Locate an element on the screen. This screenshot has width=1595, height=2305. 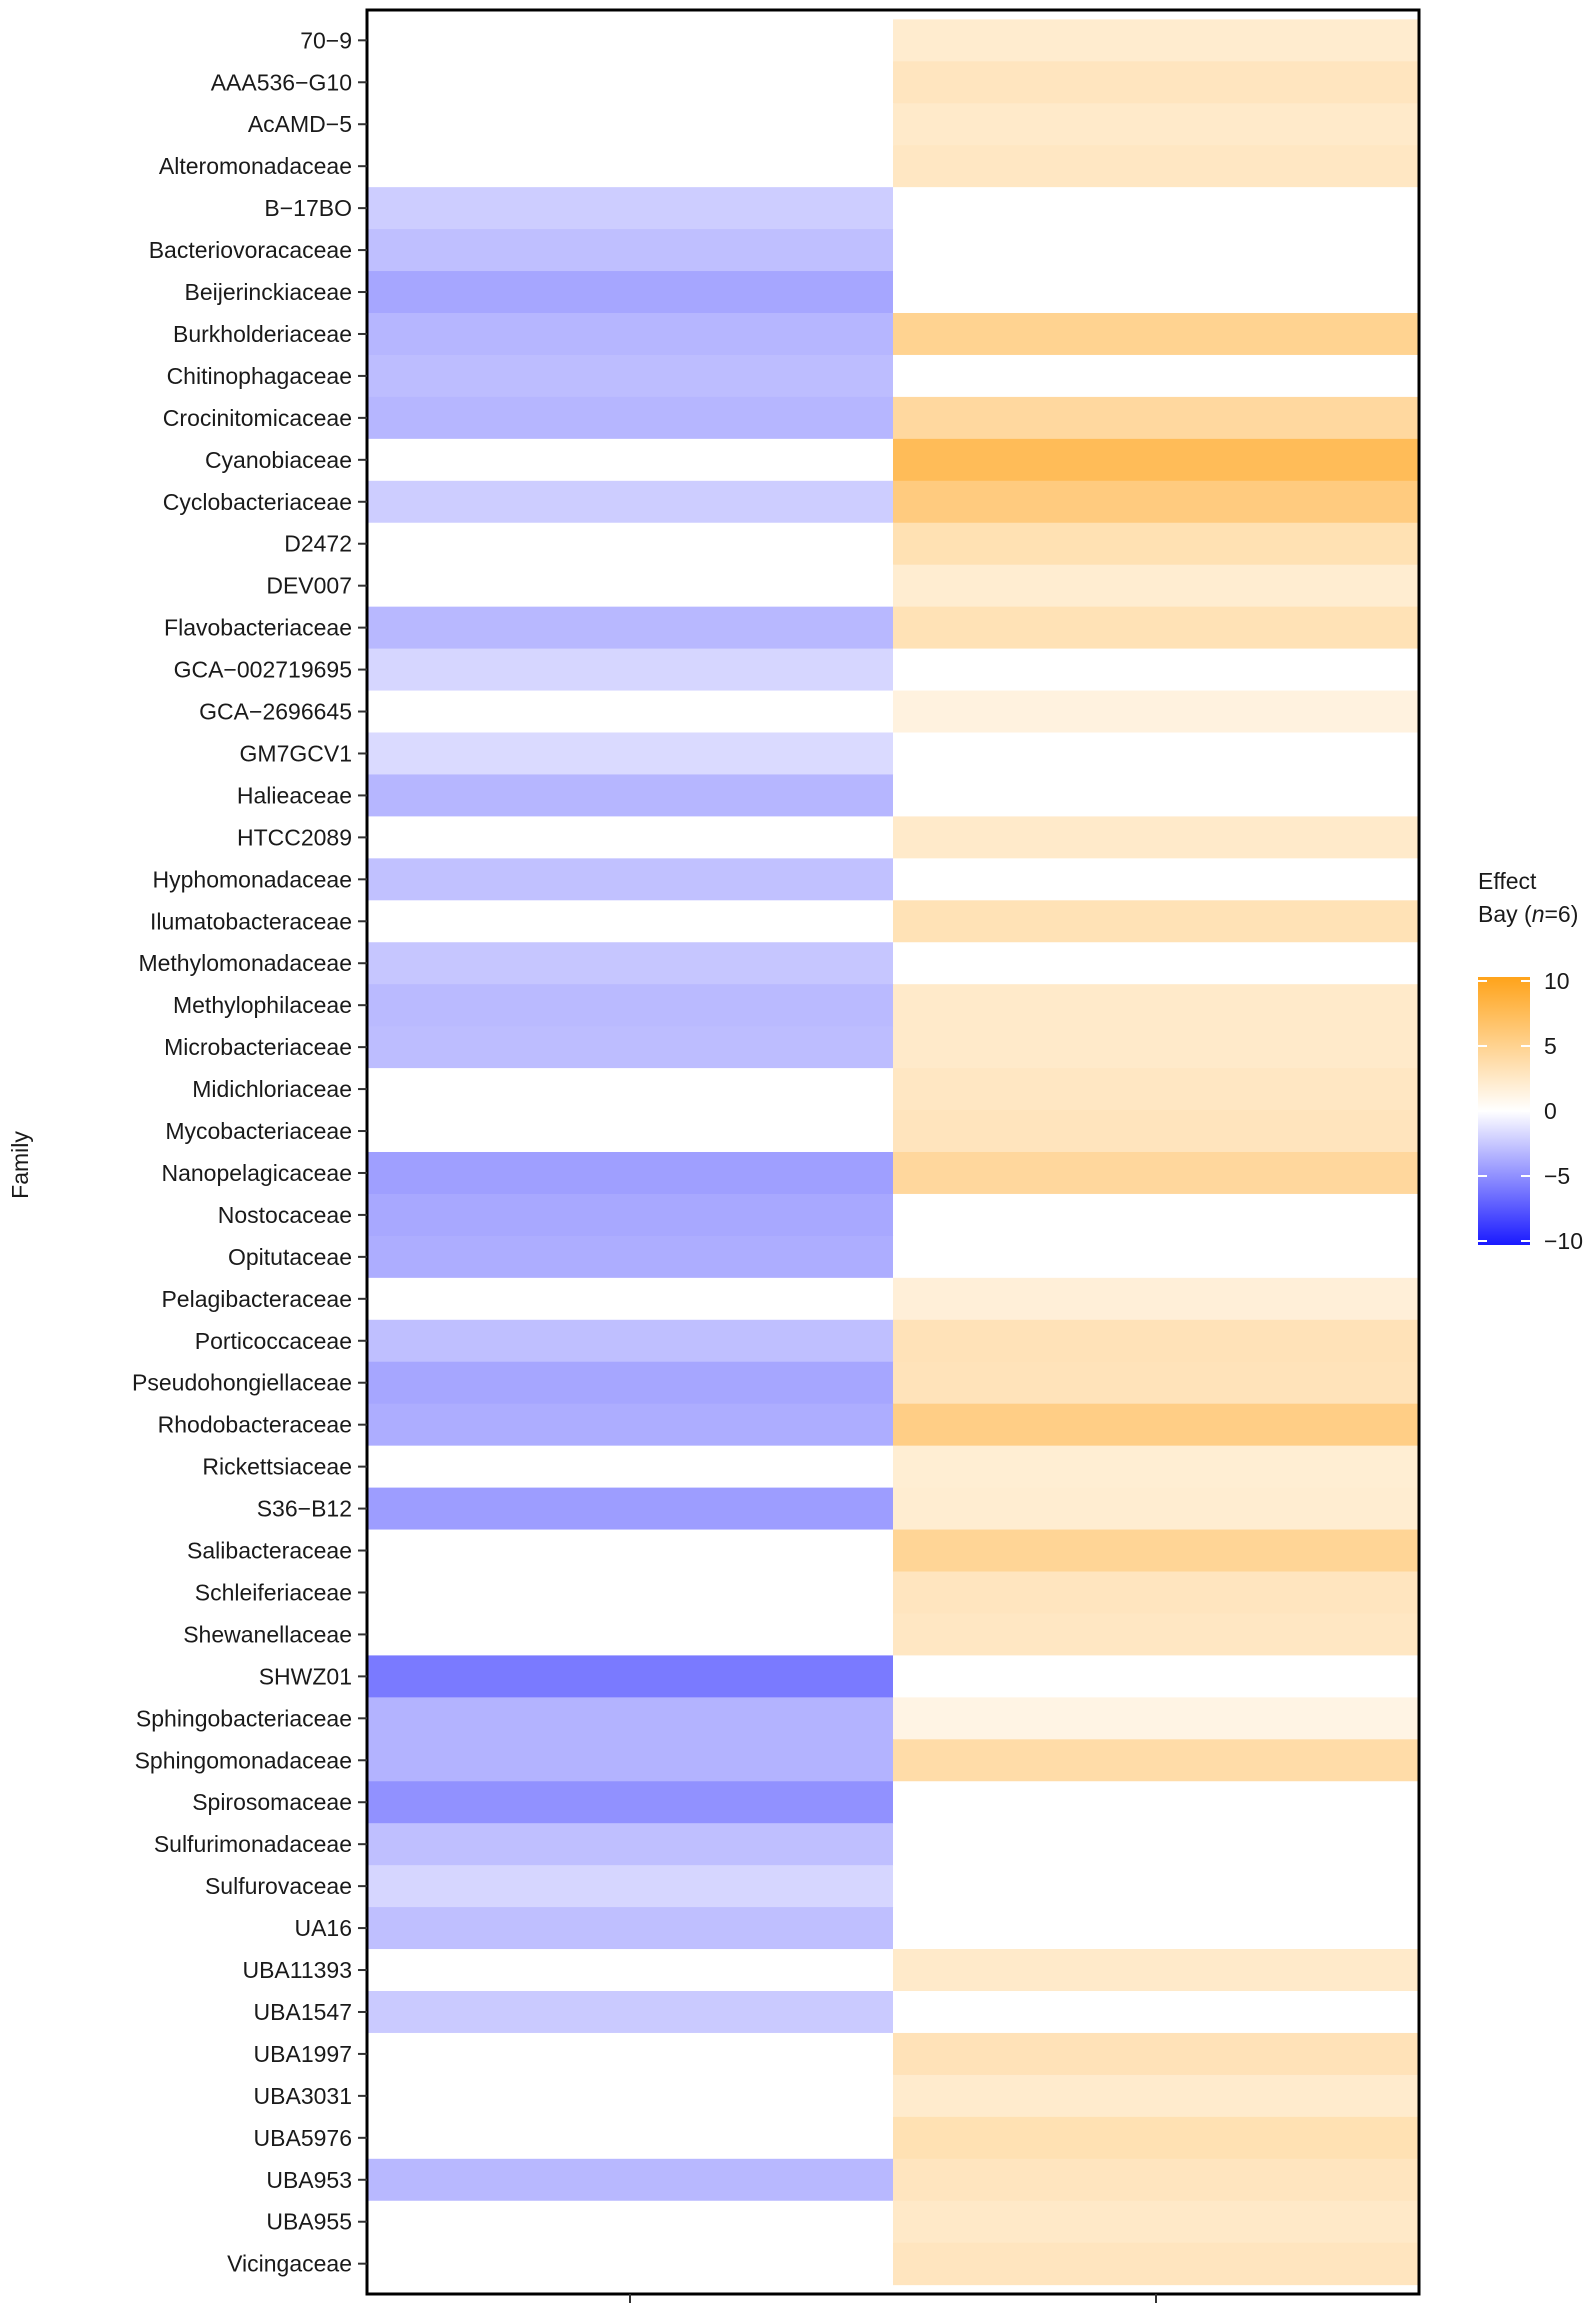
y-tick-label: 70−9 is located at coordinates (326, 40).